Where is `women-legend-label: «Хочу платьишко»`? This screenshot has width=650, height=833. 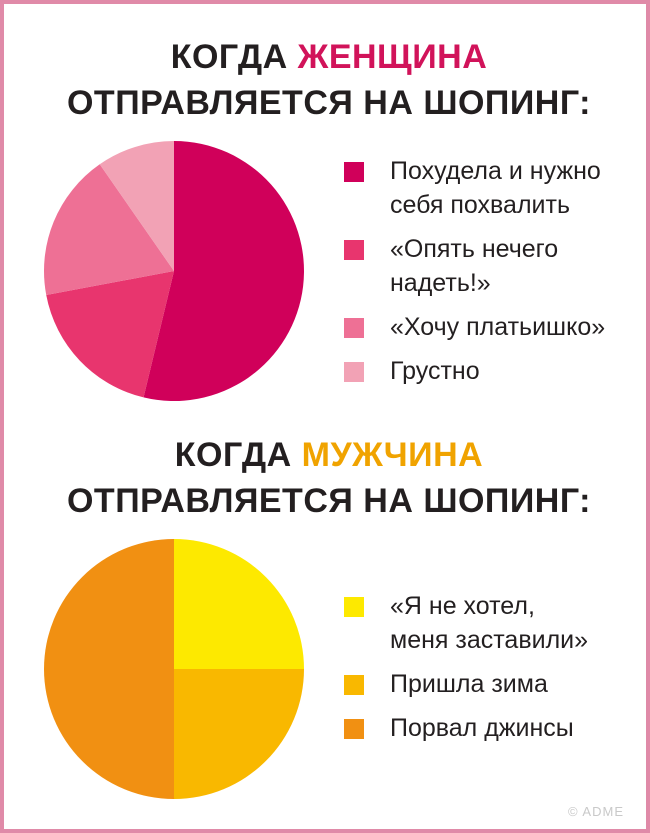 women-legend-label: «Хочу платьишко» is located at coordinates (498, 327).